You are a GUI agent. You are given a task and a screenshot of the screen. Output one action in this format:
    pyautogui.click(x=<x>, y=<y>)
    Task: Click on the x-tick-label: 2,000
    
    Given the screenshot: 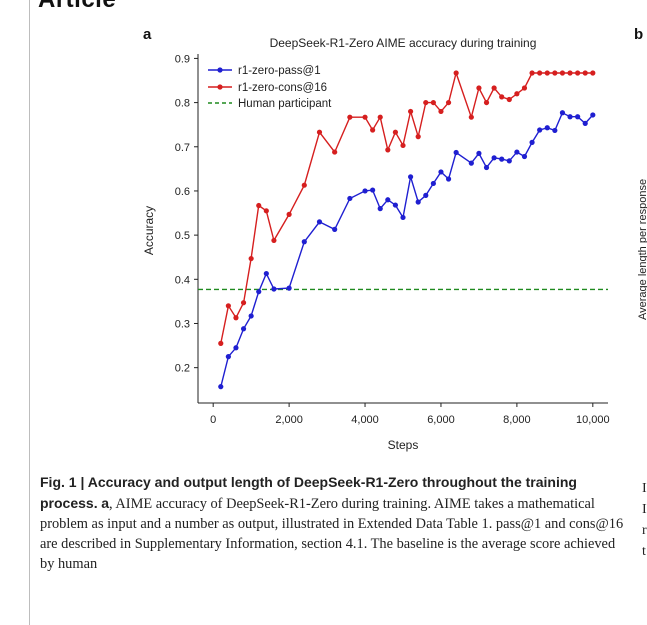 What is the action you would take?
    pyautogui.click(x=289, y=420)
    